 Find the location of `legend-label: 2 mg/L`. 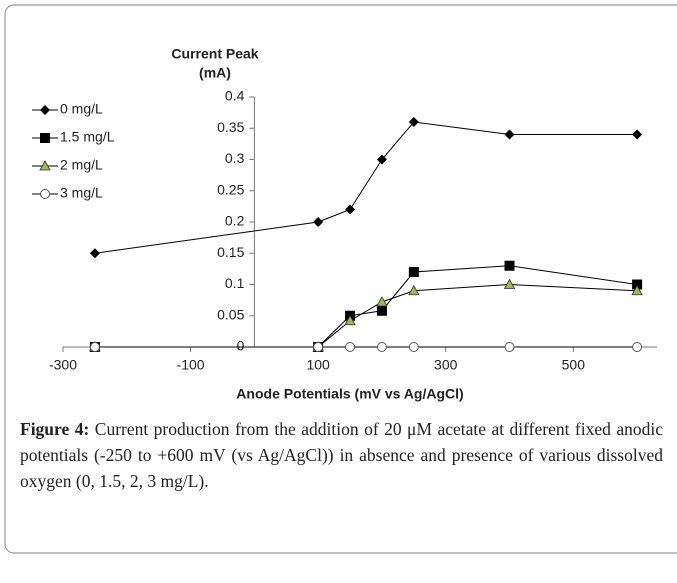

legend-label: 2 mg/L is located at coordinates (81, 165).